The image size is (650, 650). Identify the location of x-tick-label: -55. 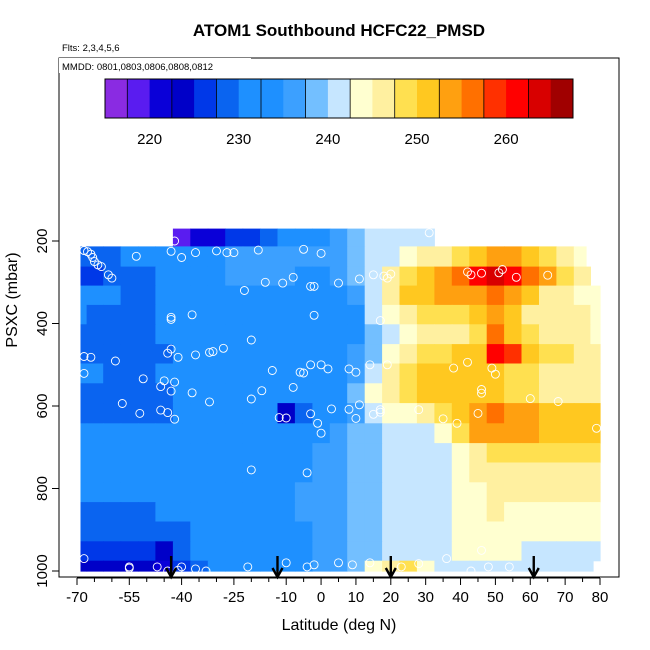
(129, 597).